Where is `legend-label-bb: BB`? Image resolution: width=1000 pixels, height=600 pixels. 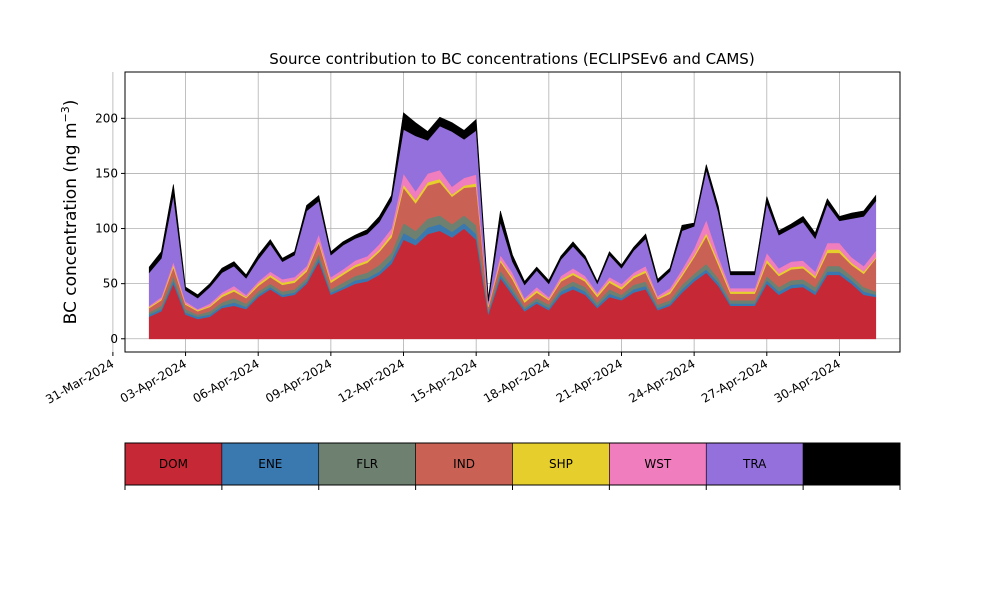 legend-label-bb: BB is located at coordinates (851, 464).